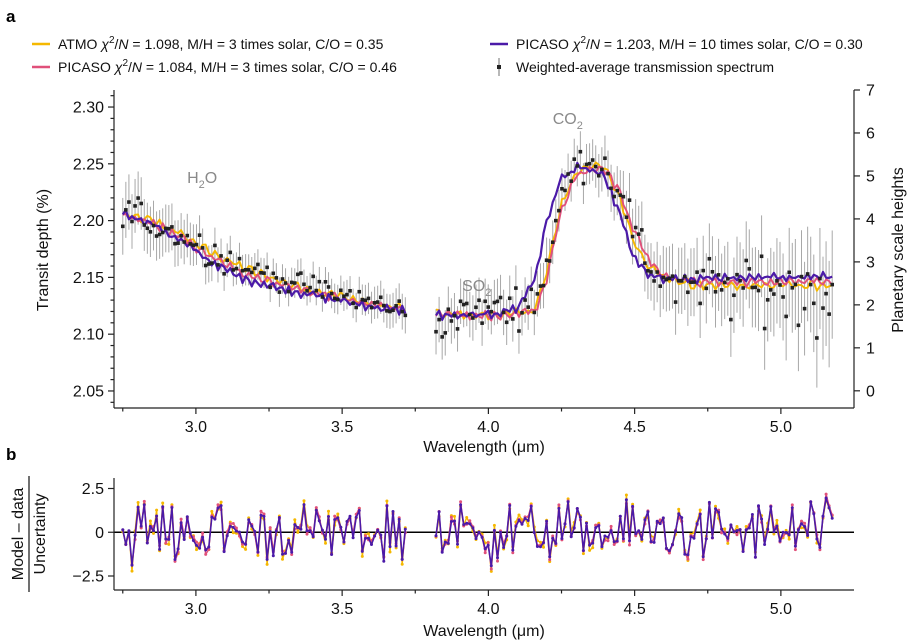 This screenshot has height=642, width=912. Describe the element at coordinates (342, 609) in the screenshot. I see `b-x-tick-label: 3.5` at that location.